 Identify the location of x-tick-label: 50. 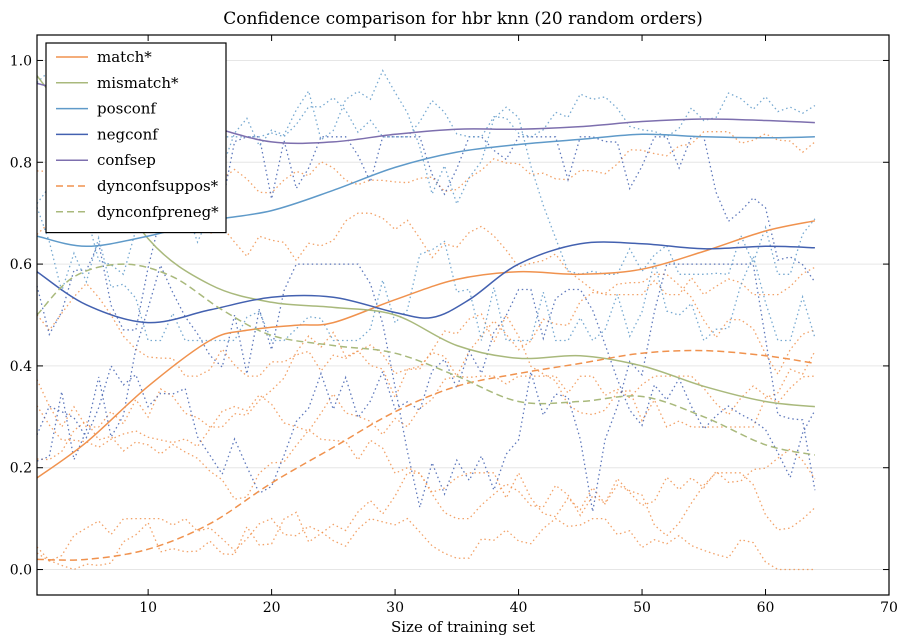
(642, 608).